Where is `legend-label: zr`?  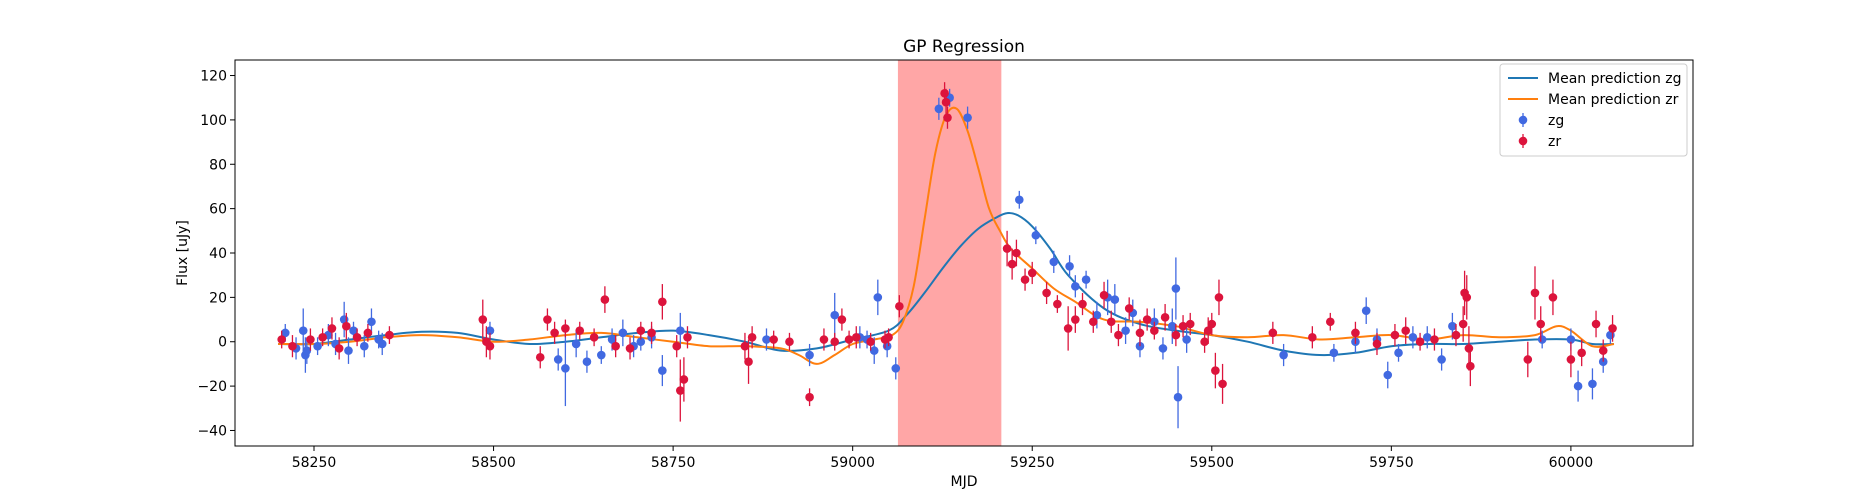
legend-label: zr is located at coordinates (1554, 142).